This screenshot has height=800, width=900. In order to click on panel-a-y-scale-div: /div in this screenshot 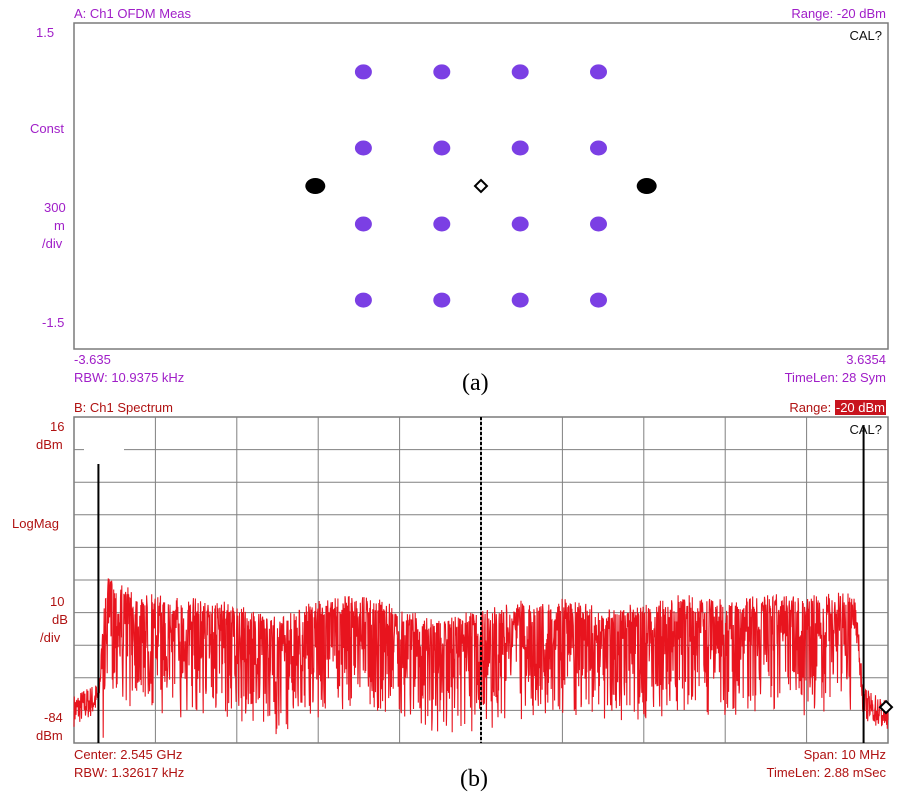, I will do `click(52, 243)`.